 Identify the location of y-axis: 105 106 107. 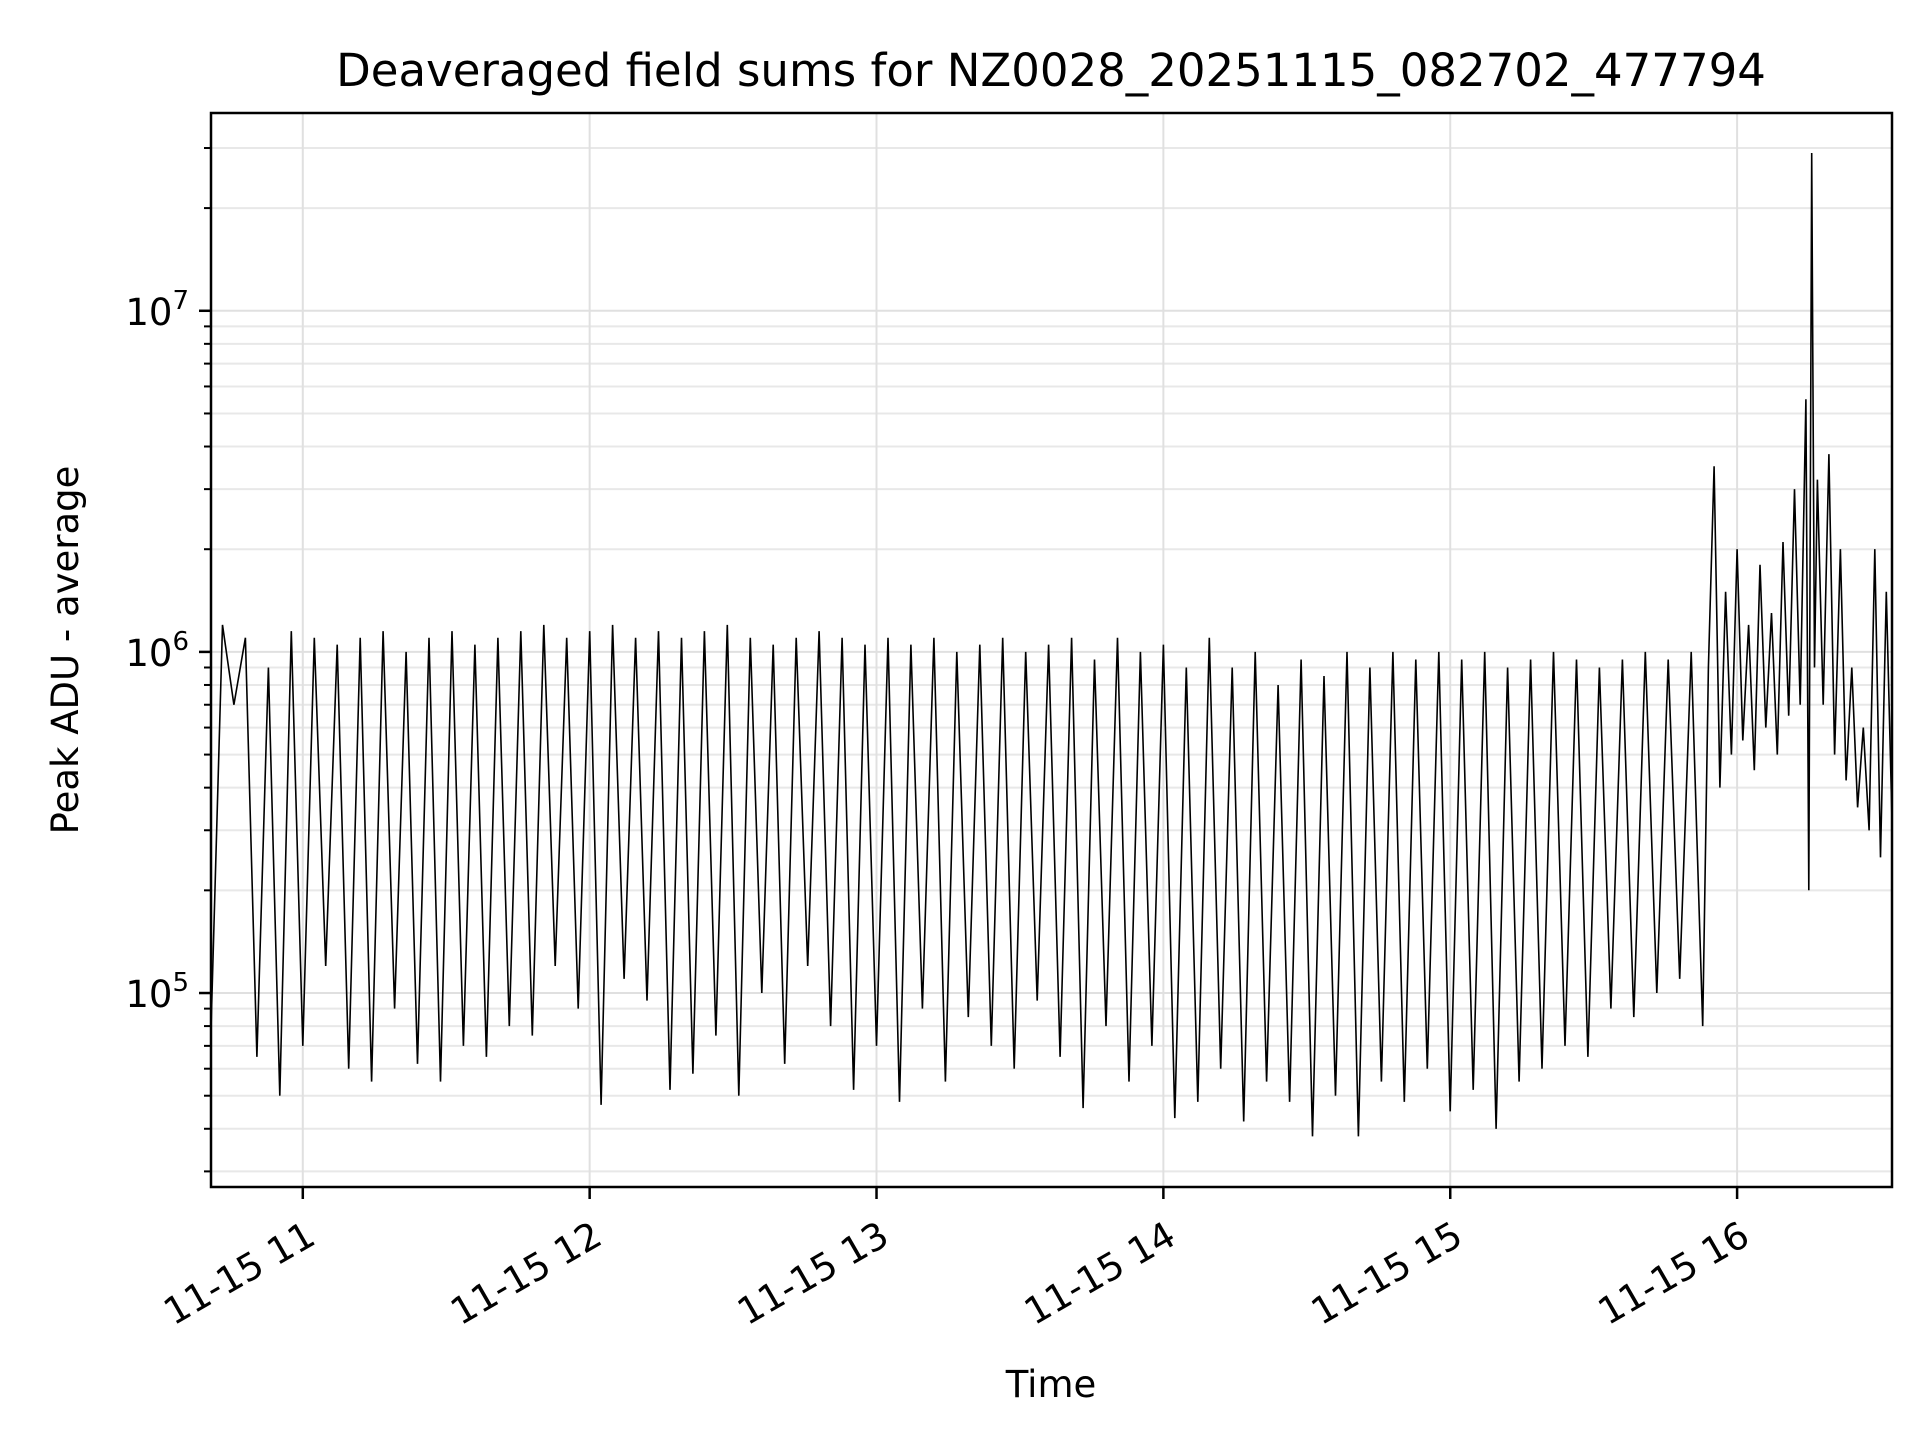
(168, 660).